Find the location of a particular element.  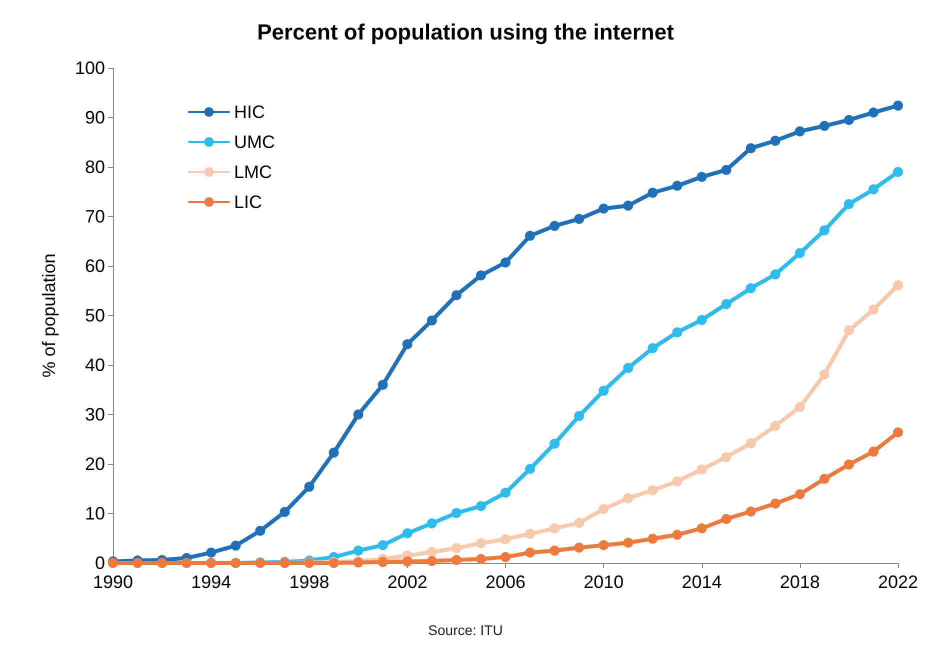

x-tick-label: 2018 is located at coordinates (800, 582).